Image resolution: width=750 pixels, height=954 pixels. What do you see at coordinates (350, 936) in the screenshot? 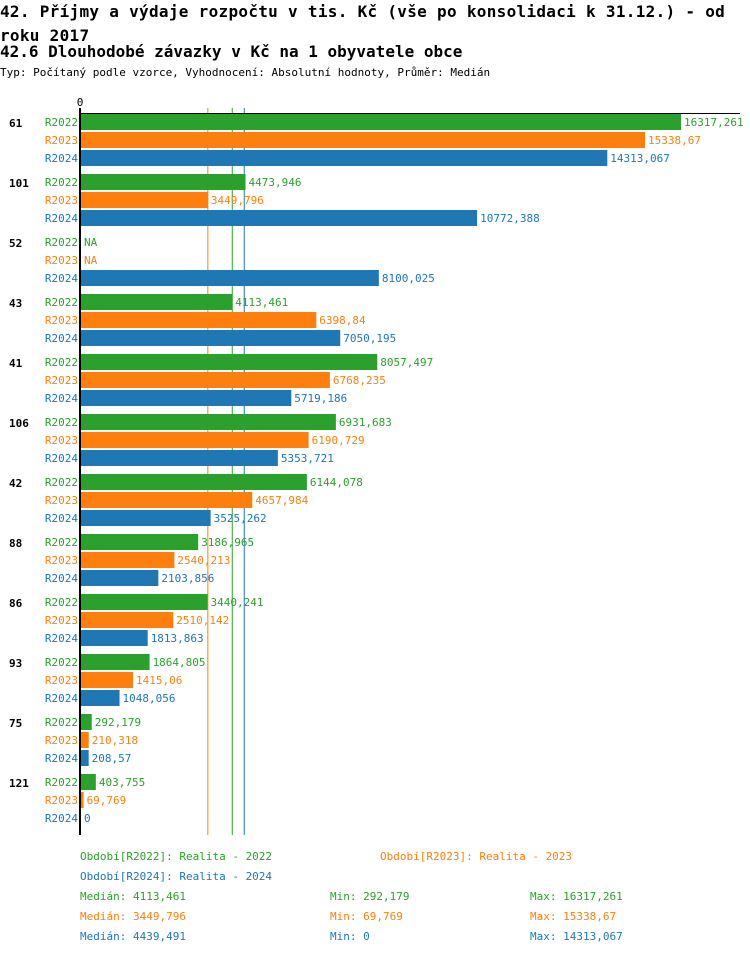
I see `min-r2024: Min: 0` at bounding box center [350, 936].